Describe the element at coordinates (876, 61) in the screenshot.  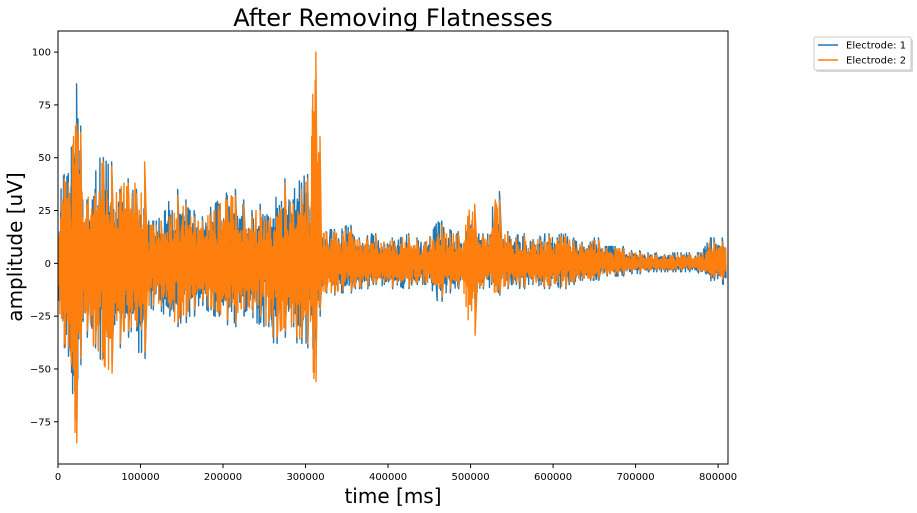
I see `legend-entry-electrode-2: Electrode: 2` at that location.